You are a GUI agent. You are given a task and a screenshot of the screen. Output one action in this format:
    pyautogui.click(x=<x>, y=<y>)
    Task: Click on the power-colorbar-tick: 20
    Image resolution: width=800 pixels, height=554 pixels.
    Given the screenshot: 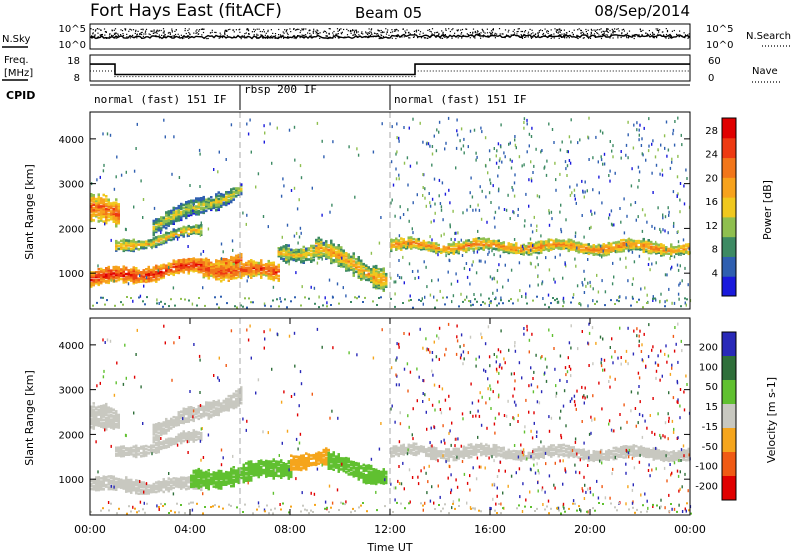 What is the action you would take?
    pyautogui.click(x=711, y=178)
    